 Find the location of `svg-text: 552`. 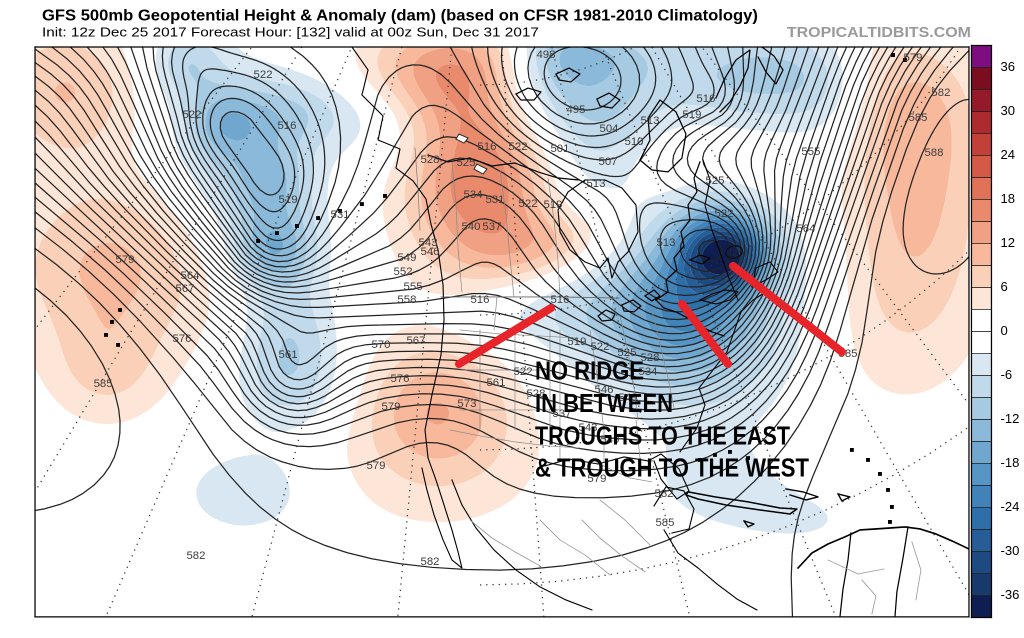

svg-text: 552 is located at coordinates (403, 272).